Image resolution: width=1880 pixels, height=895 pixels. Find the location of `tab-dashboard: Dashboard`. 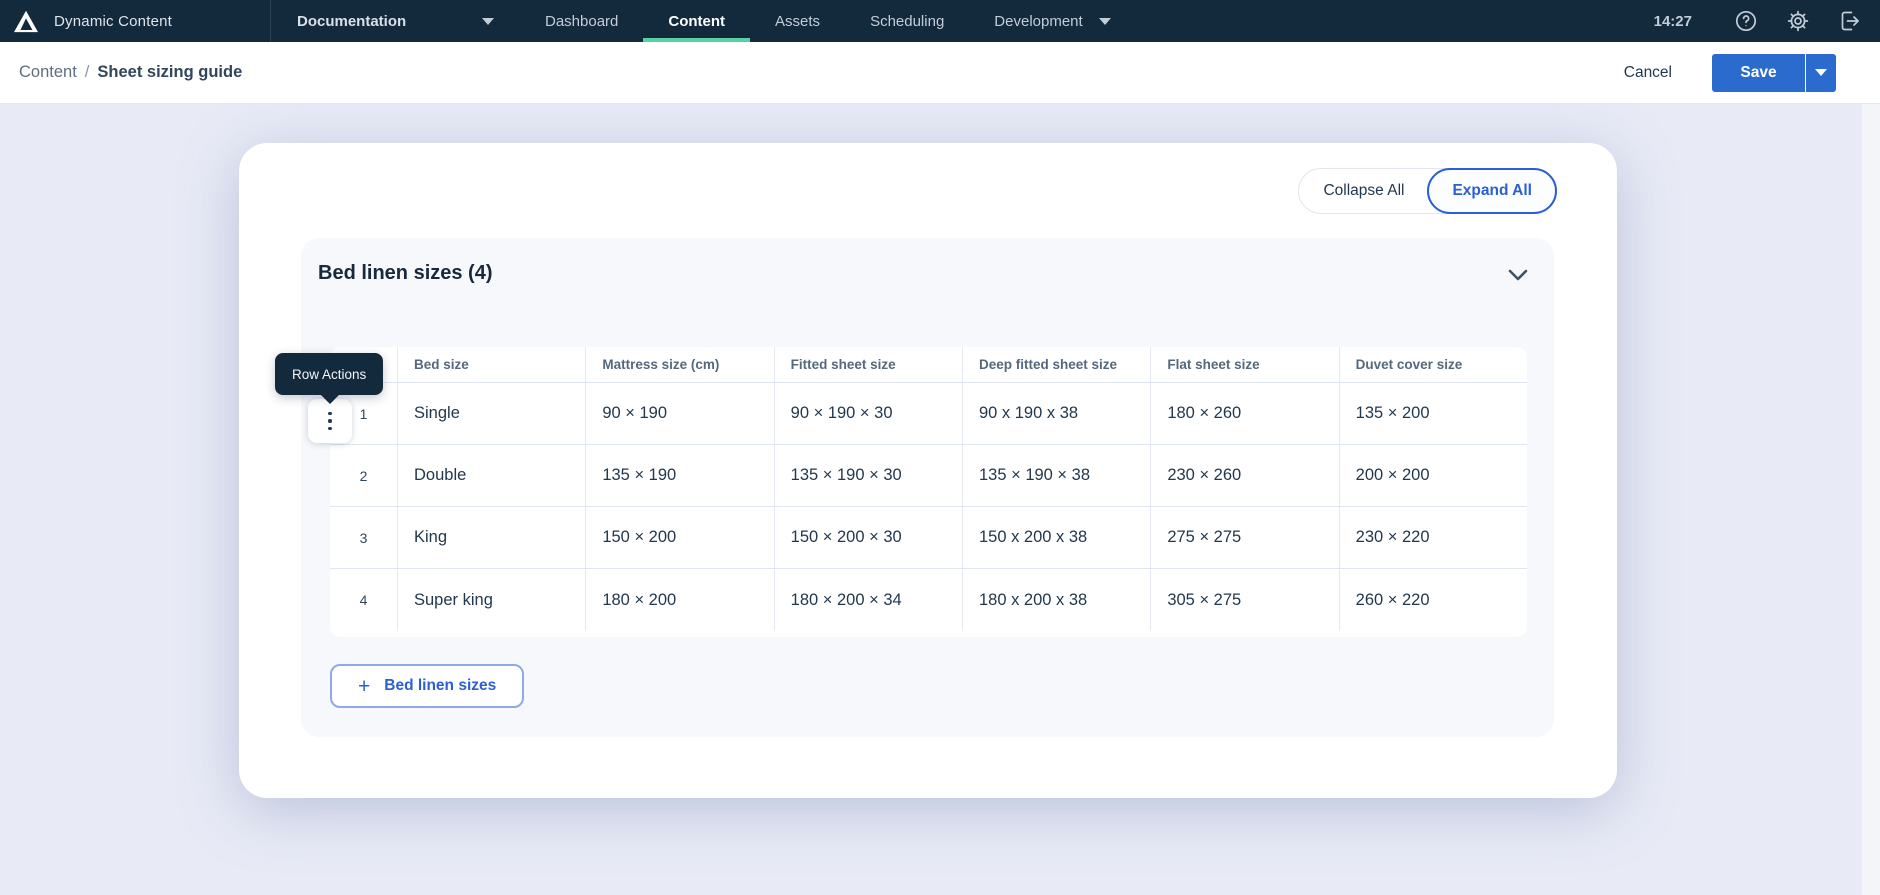

tab-dashboard: Dashboard is located at coordinates (581, 21).